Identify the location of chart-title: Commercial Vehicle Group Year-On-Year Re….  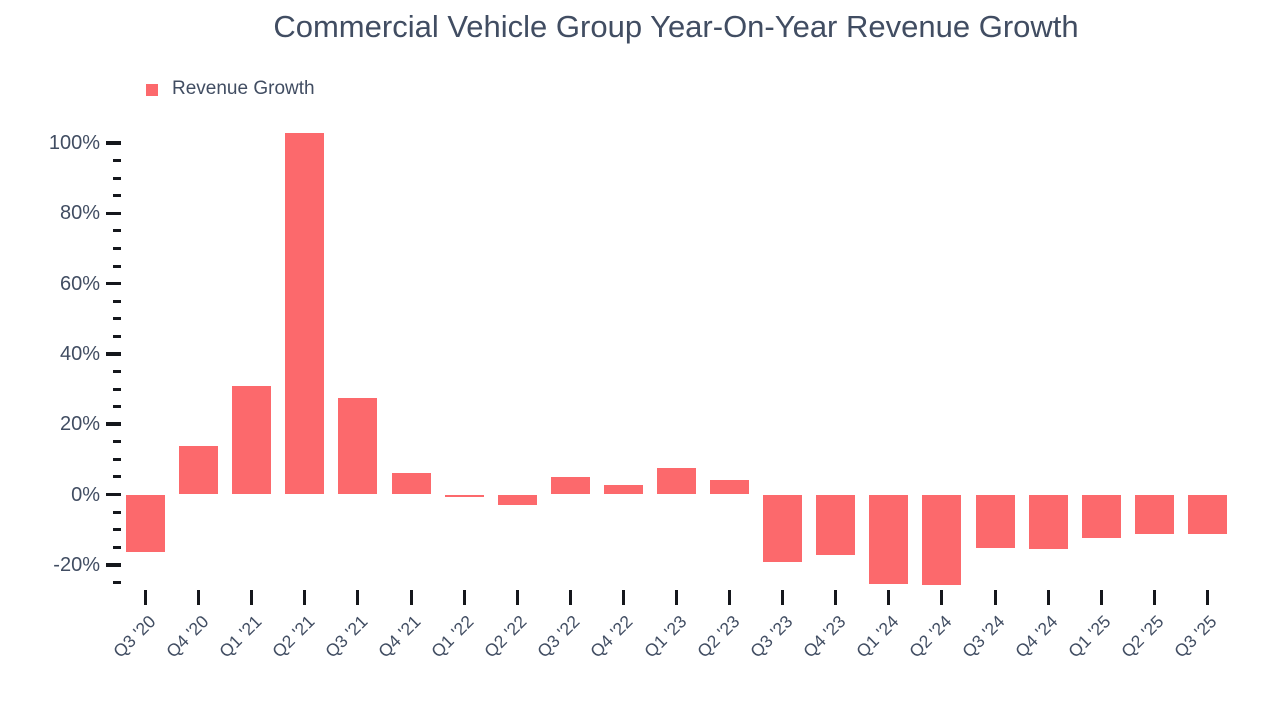
(676, 26).